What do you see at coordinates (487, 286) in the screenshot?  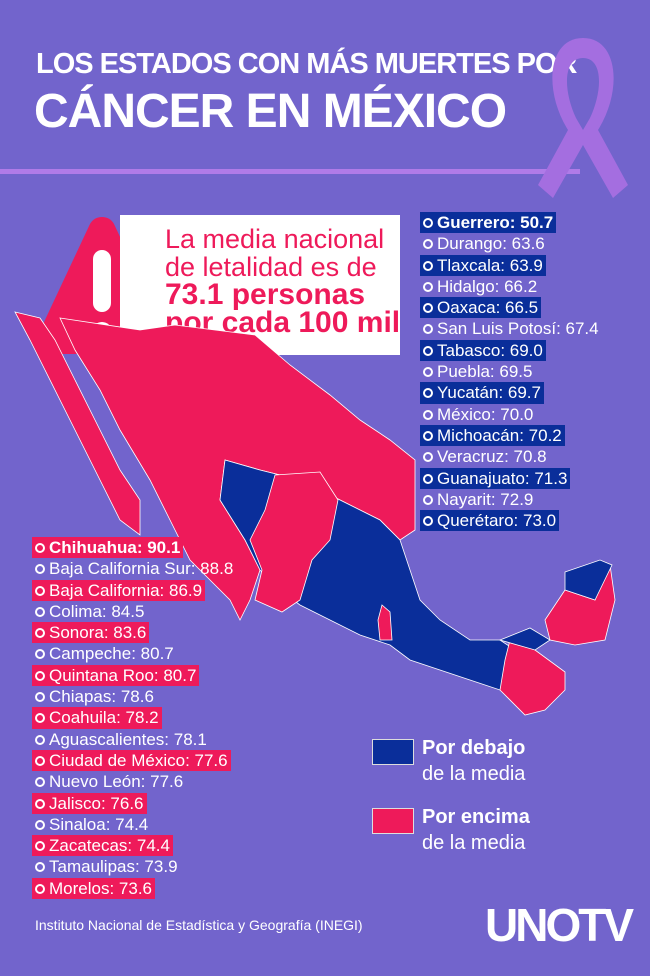 I see `state-label: Hidalgo: 66.2` at bounding box center [487, 286].